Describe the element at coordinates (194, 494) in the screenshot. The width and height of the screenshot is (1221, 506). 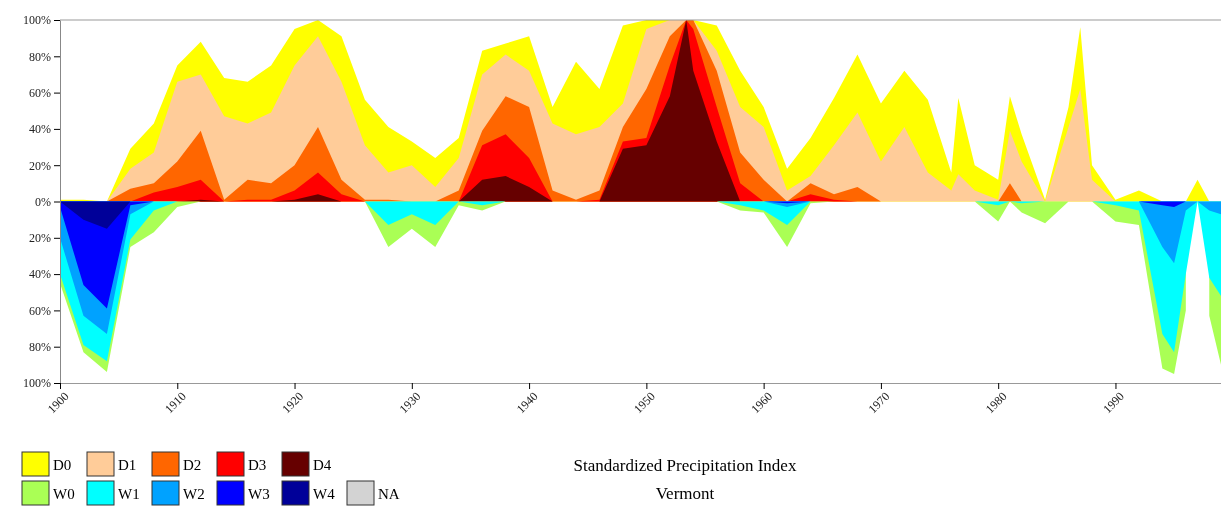
I see `legend-label: W2` at that location.